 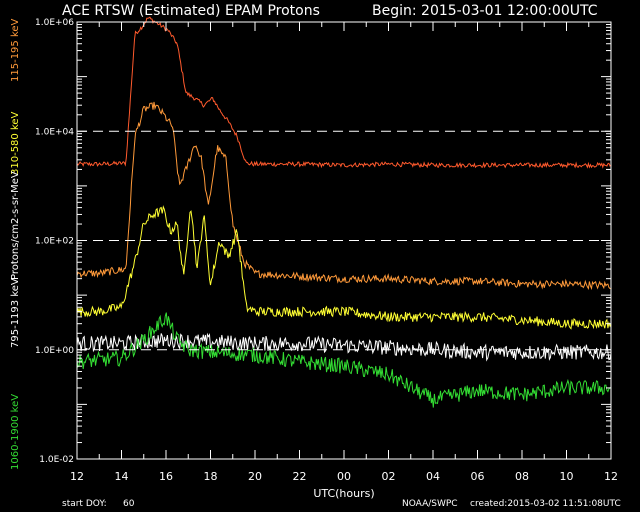 What do you see at coordinates (15, 50) in the screenshot?
I see `legend-entry-1: 115-195 keV` at bounding box center [15, 50].